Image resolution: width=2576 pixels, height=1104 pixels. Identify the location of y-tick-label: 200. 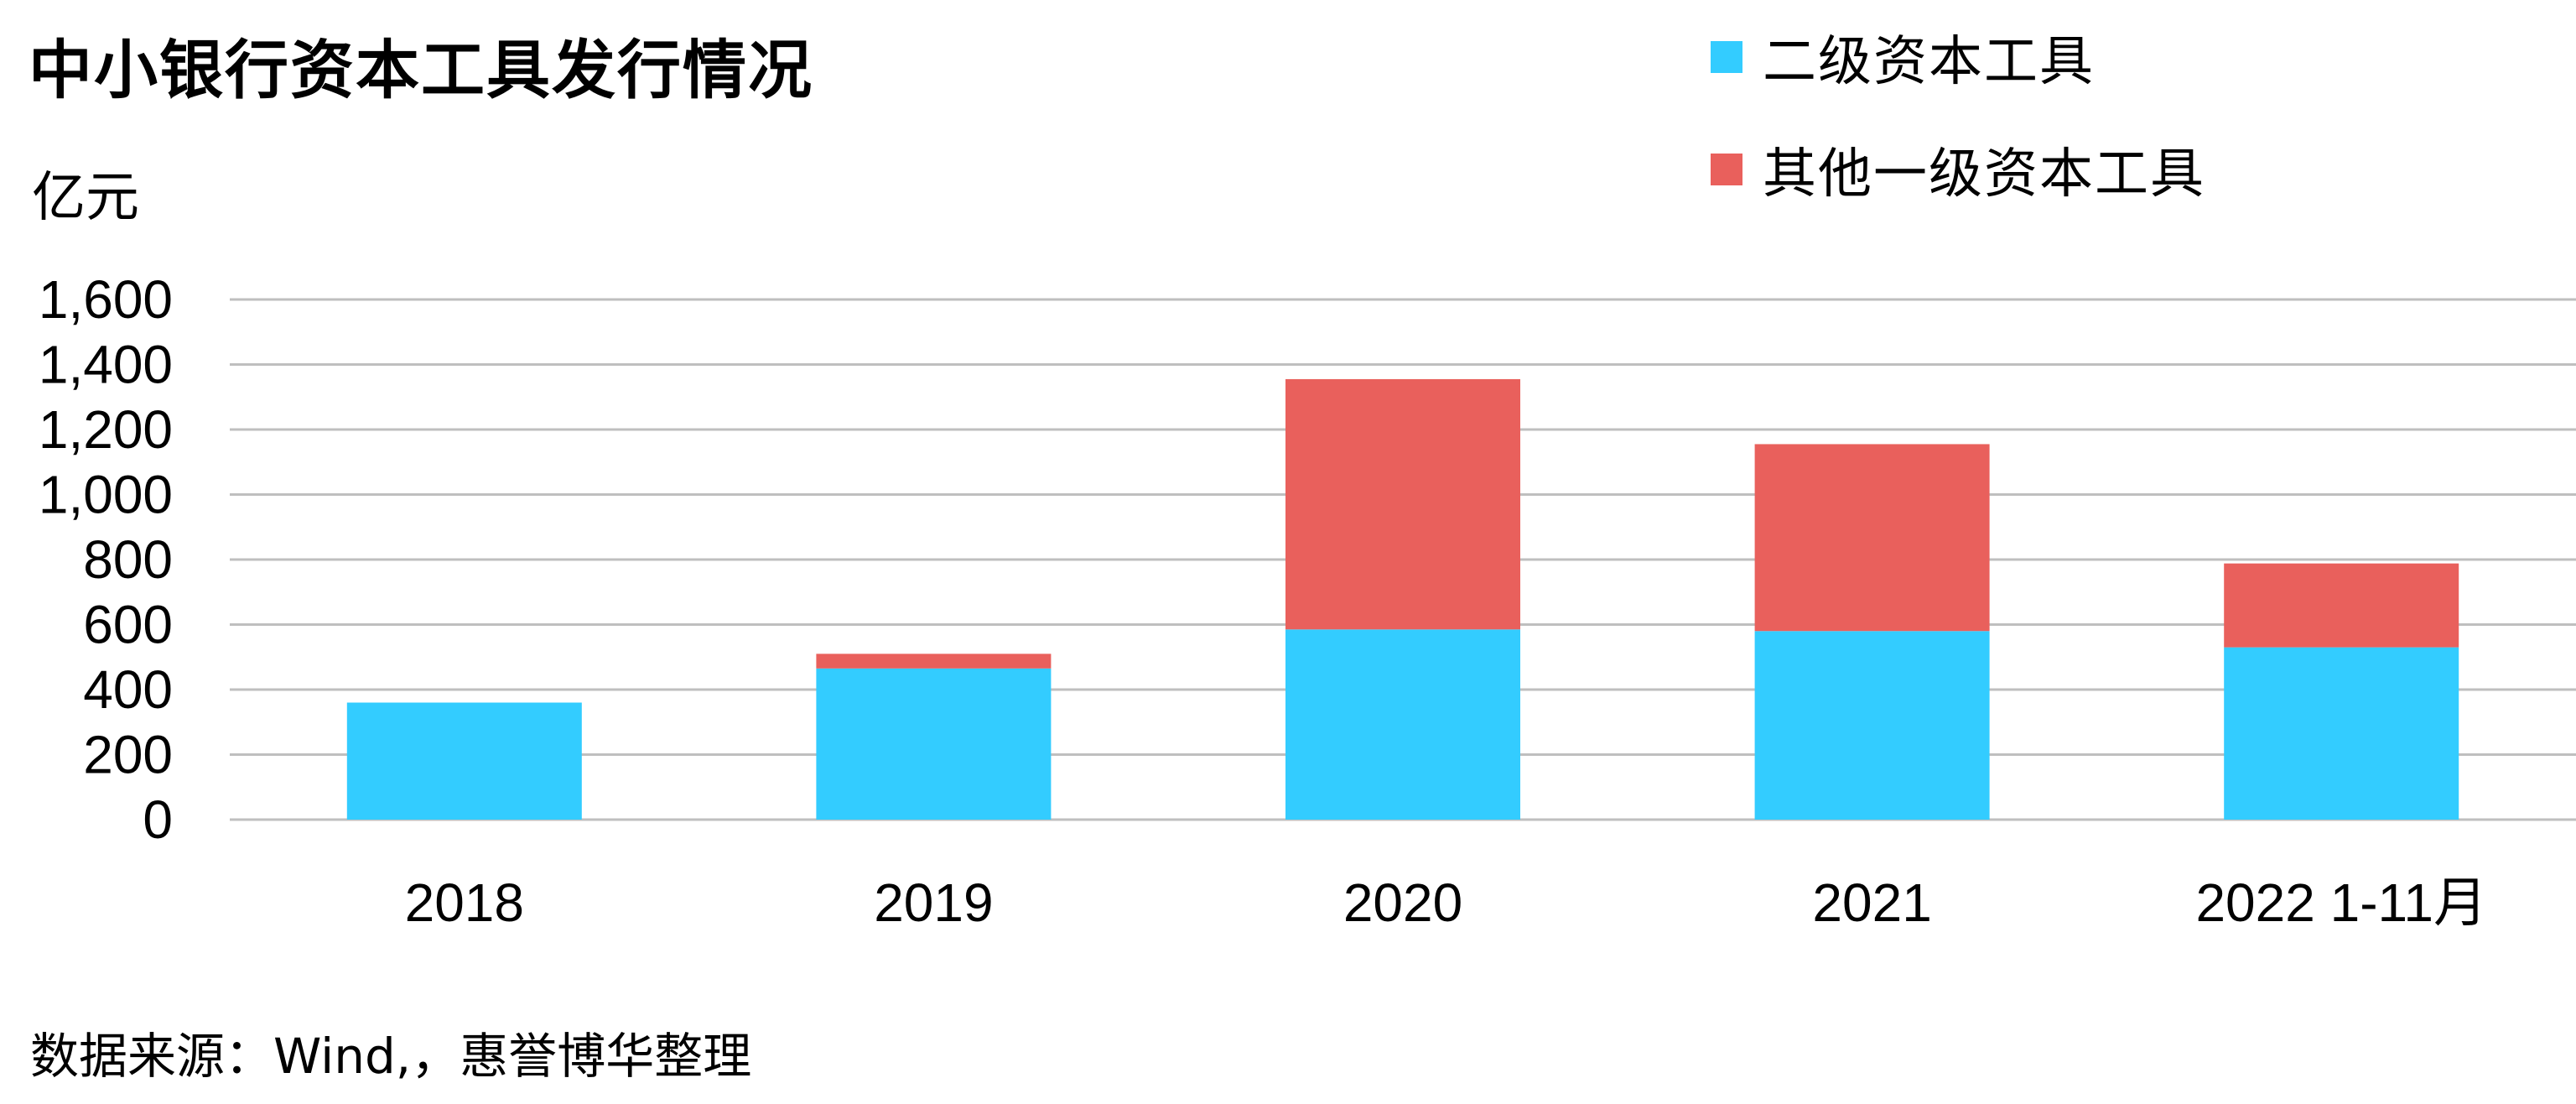
(128, 755).